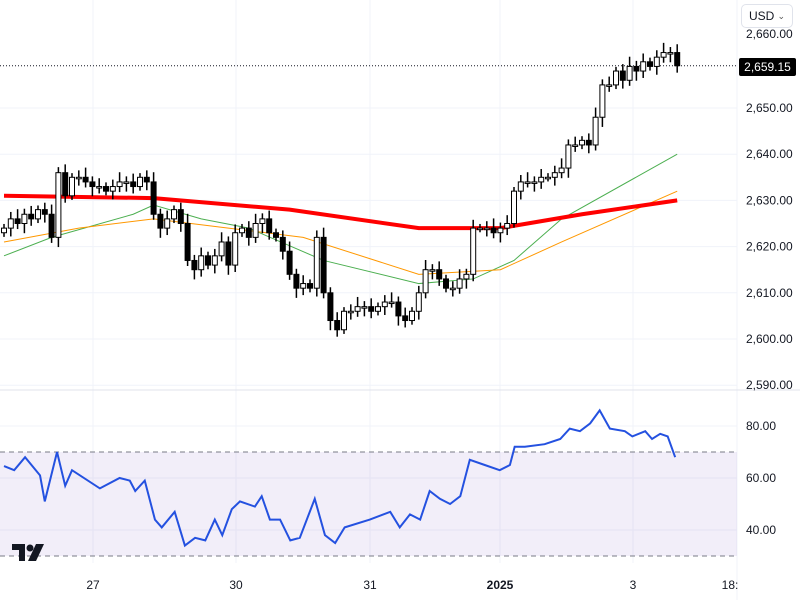 The height and width of the screenshot is (600, 800). Describe the element at coordinates (93, 585) in the screenshot. I see `time-tick-label: 27` at that location.